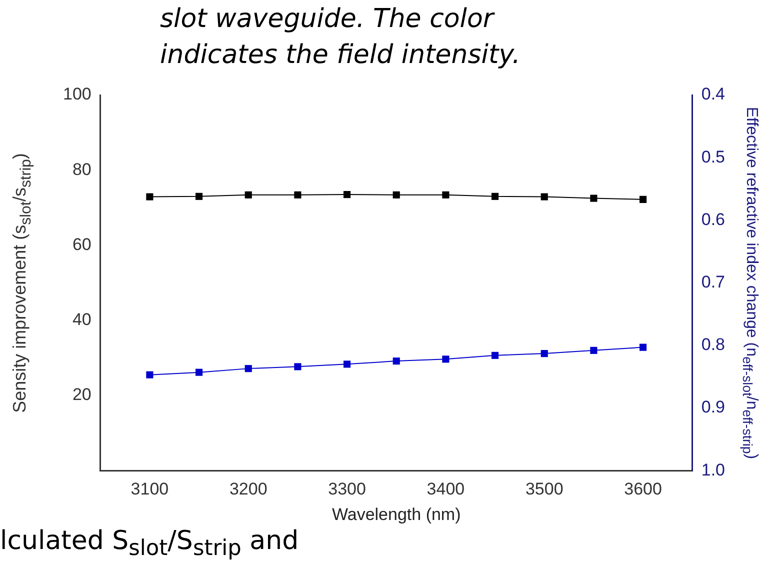 The width and height of the screenshot is (778, 563). Describe the element at coordinates (713, 94) in the screenshot. I see `y2-tick-label: 0.4` at that location.